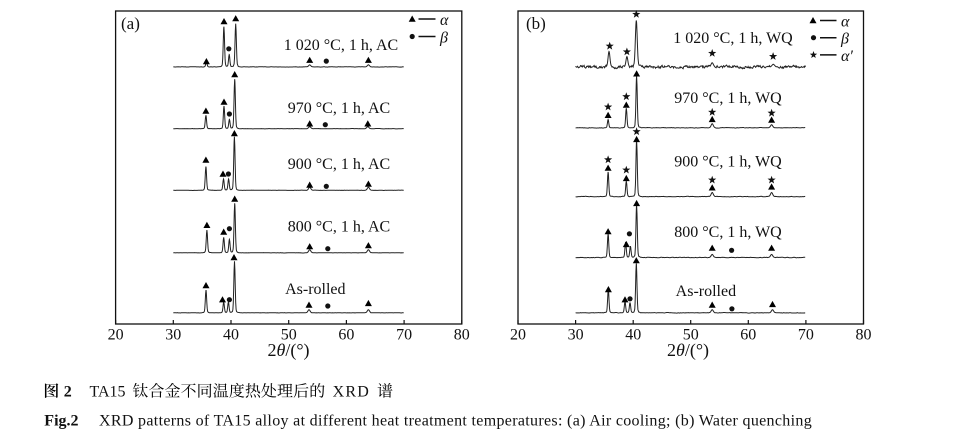  What do you see at coordinates (733, 38) in the screenshot?
I see `svg-text: 1 020 °C, 1 h, WQ` at bounding box center [733, 38].